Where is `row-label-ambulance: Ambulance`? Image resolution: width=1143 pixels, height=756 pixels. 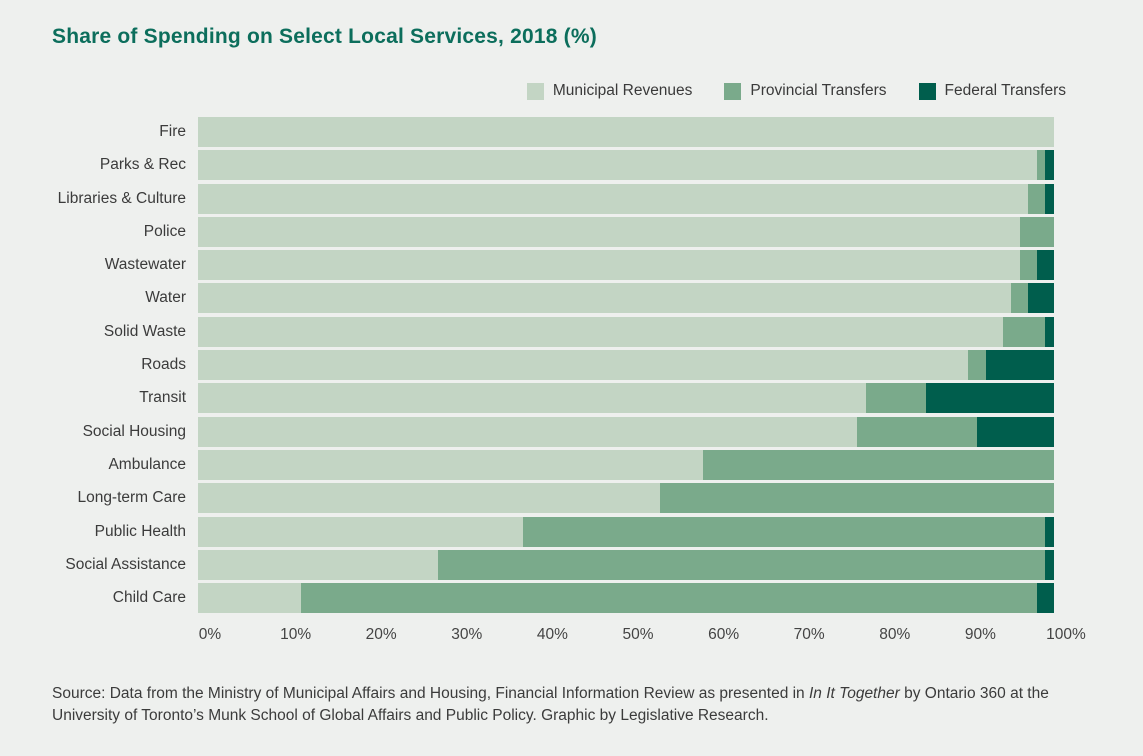
row-label-ambulance: Ambulance is located at coordinates (147, 464).